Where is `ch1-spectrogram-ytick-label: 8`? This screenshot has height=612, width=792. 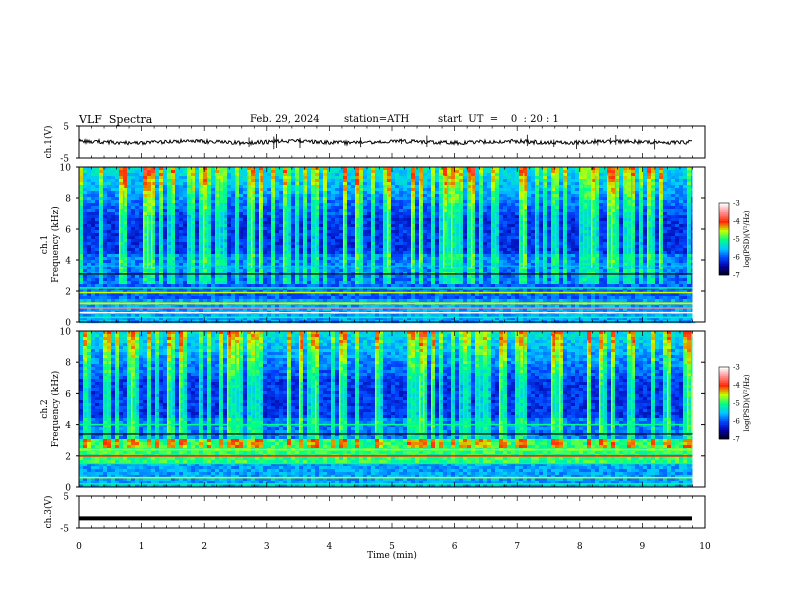 ch1-spectrogram-ytick-label: 8 is located at coordinates (68, 200).